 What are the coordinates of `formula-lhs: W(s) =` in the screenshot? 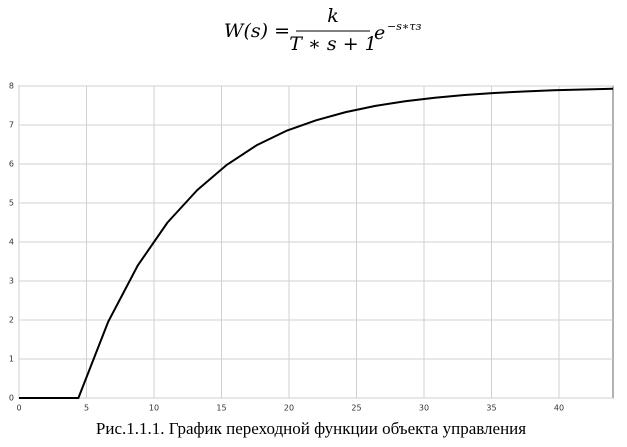 It's located at (257, 31).